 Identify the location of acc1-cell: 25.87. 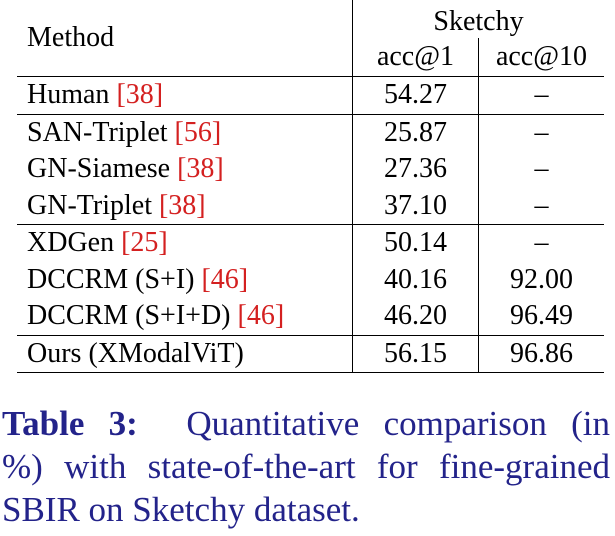
(415, 132).